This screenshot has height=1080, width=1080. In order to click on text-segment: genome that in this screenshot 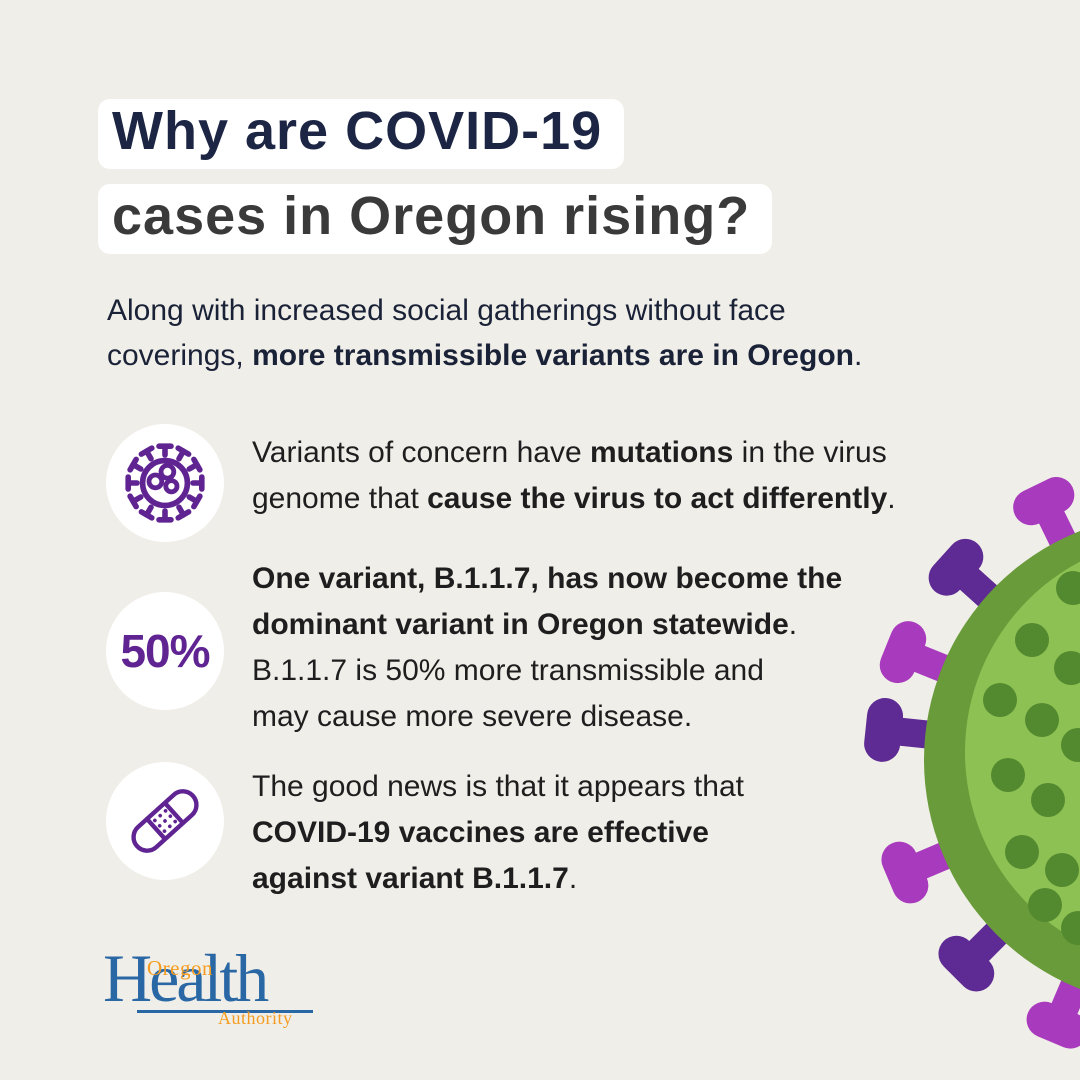, I will do `click(340, 498)`.